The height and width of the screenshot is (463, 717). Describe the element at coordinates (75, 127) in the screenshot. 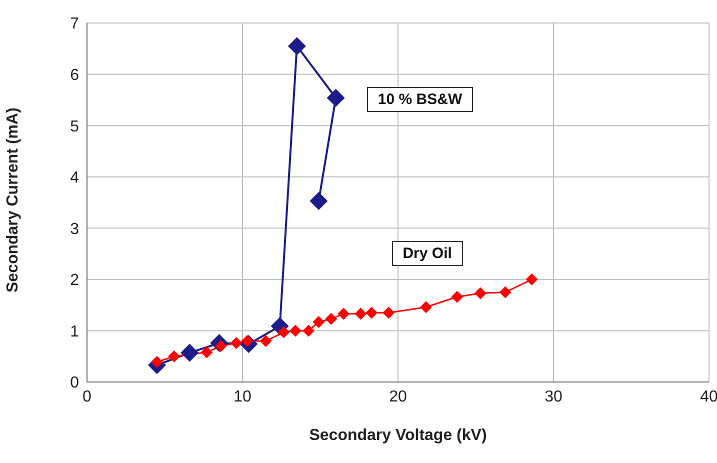

I see `y-tick-label: 5` at that location.